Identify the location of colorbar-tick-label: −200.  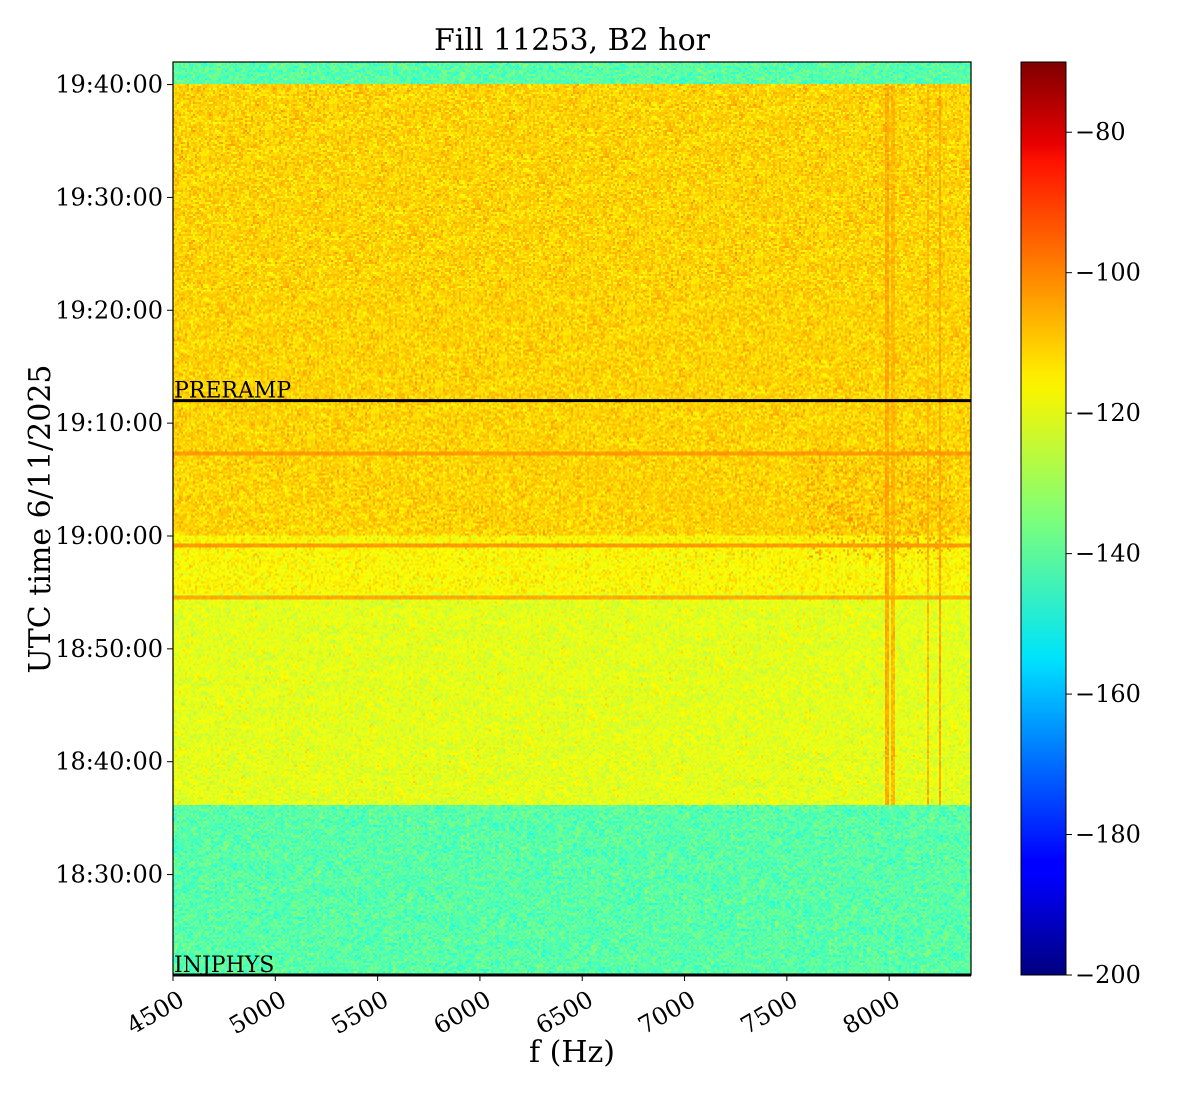
(1108, 975).